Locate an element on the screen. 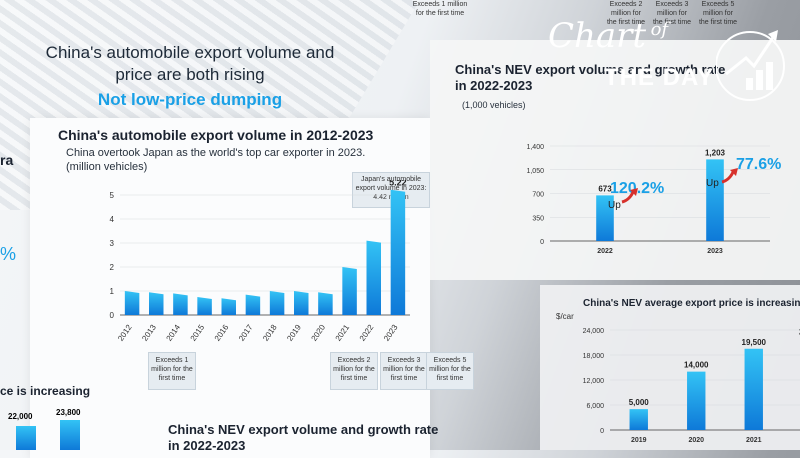 This screenshot has height=458, width=800. y-tick-label: 1,050 is located at coordinates (535, 171).